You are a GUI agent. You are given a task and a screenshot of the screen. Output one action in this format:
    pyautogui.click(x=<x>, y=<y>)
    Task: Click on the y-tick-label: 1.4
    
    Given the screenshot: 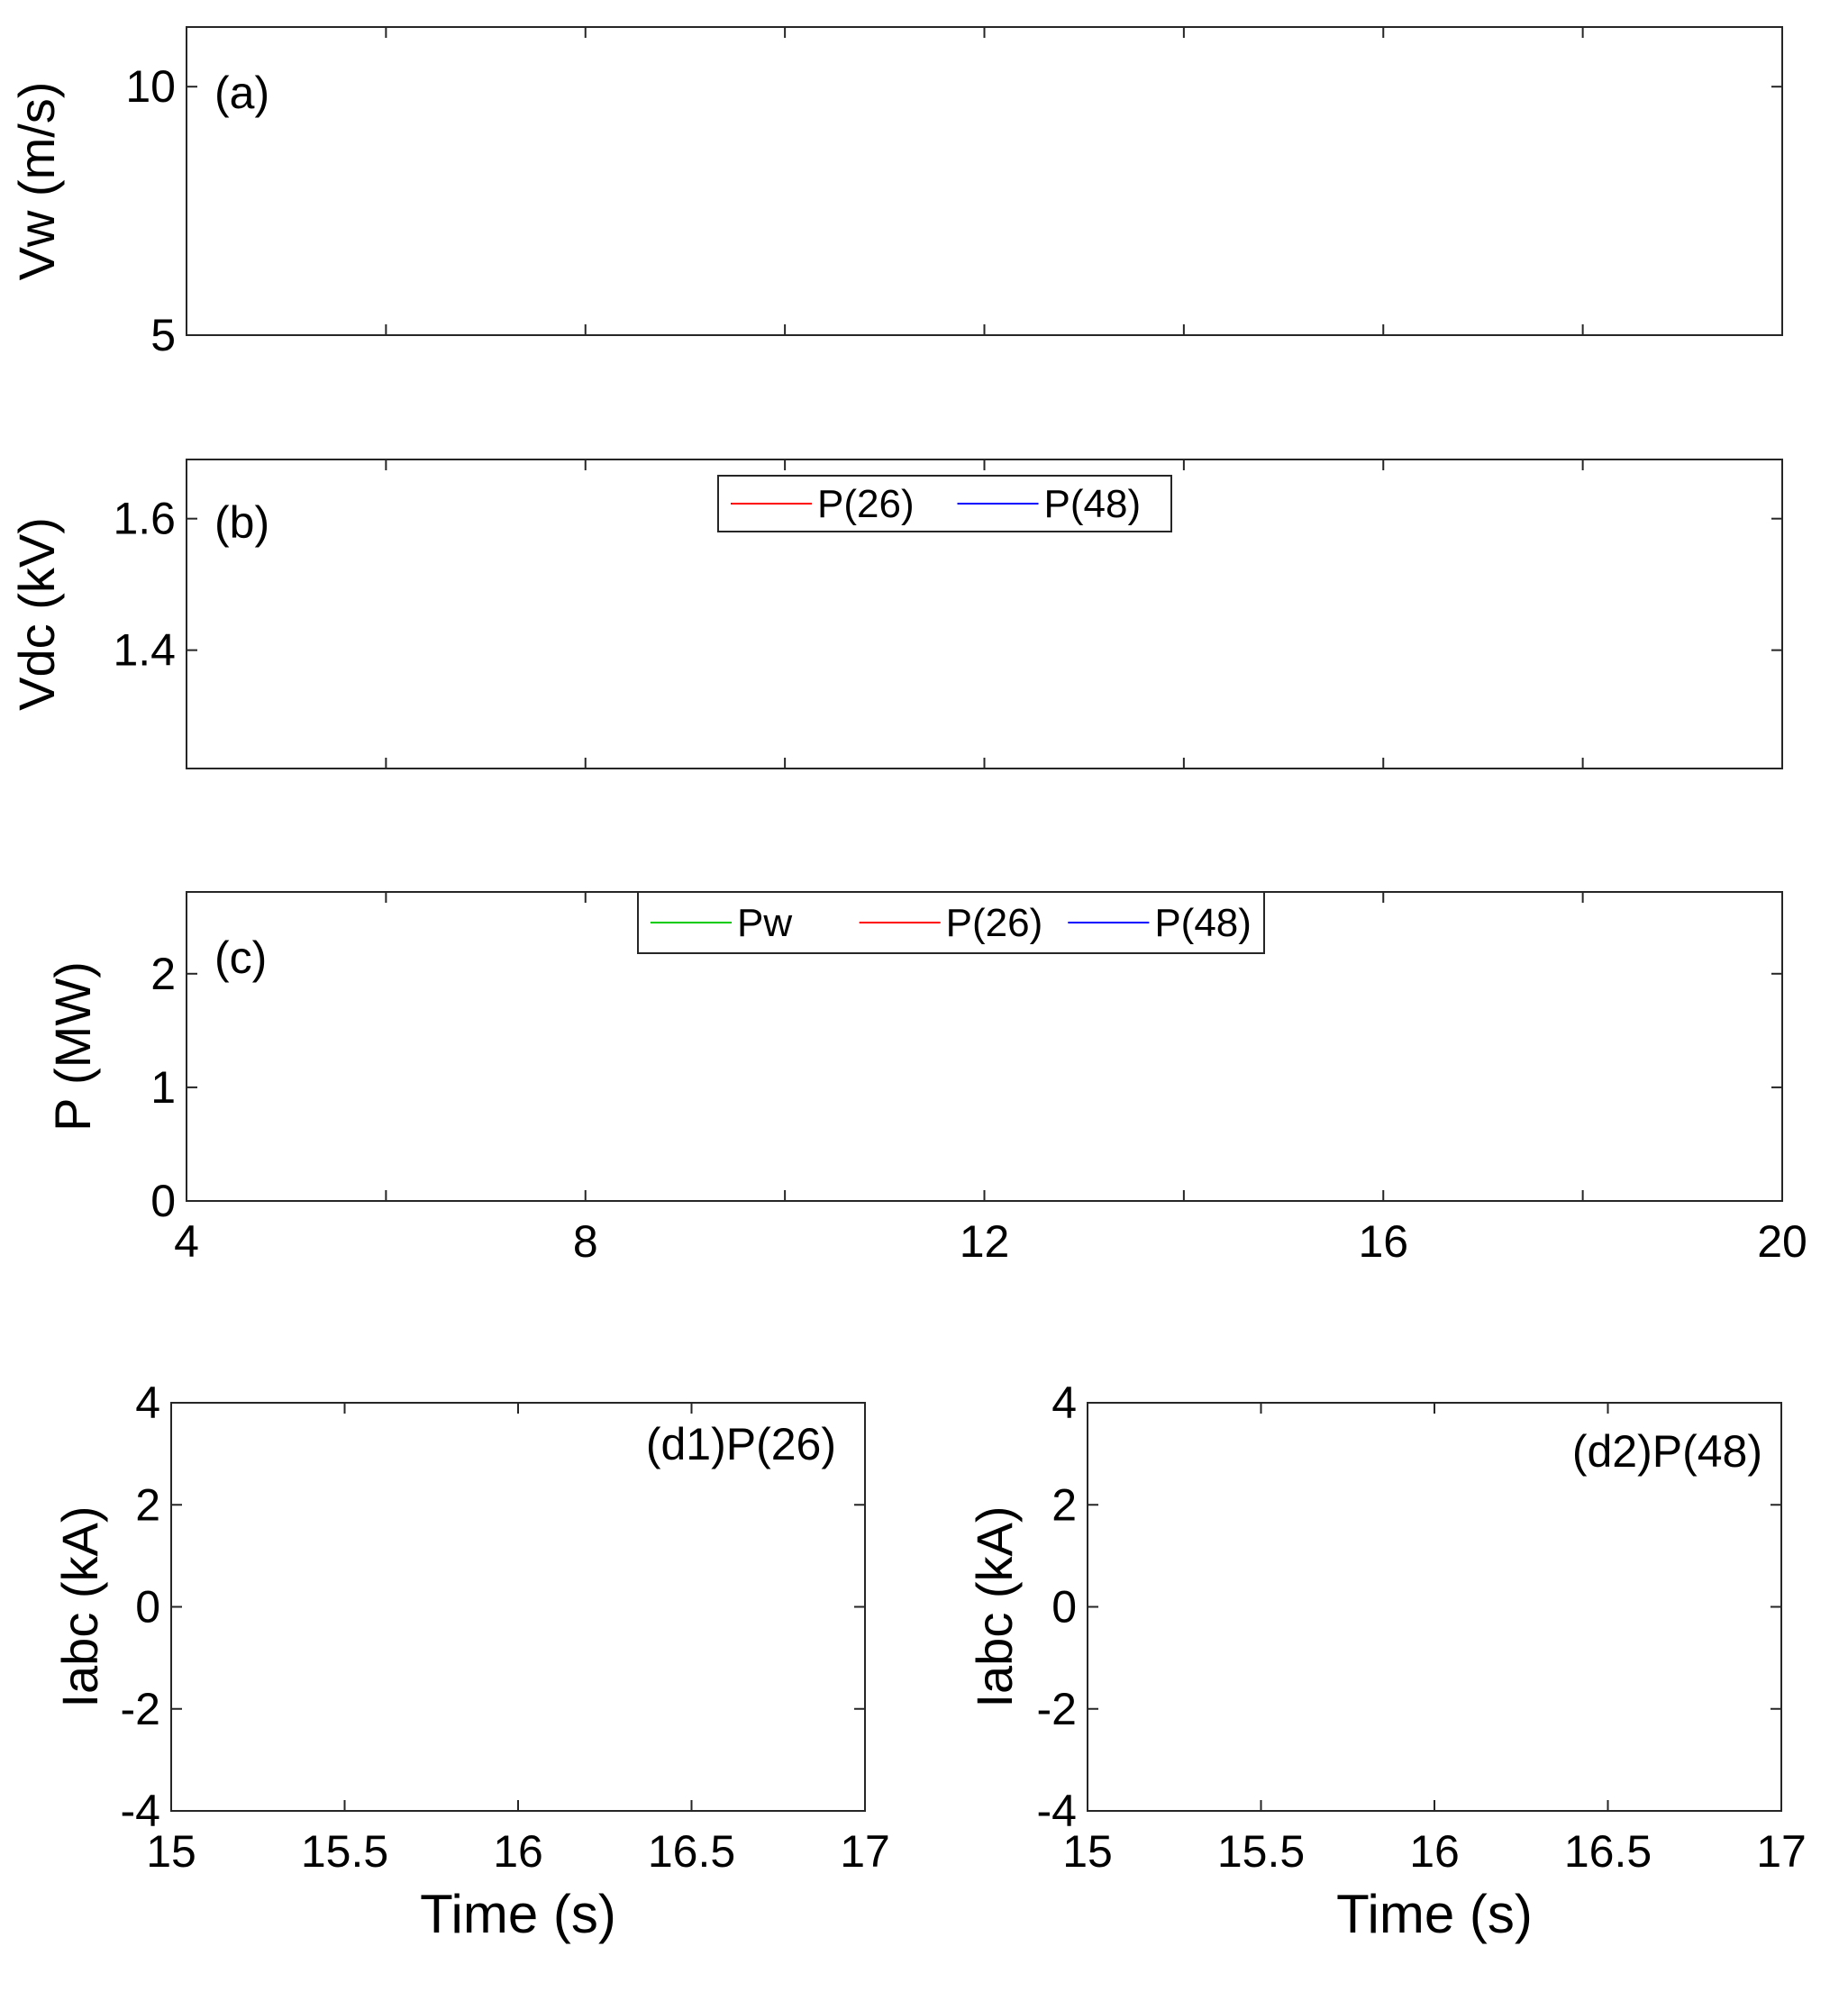 What is the action you would take?
    pyautogui.click(x=144, y=650)
    